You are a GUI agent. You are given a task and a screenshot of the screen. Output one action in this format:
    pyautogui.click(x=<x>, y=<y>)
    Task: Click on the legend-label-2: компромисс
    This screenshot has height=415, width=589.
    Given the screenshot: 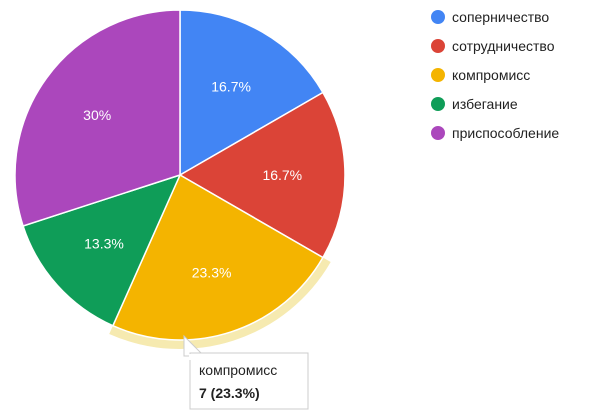 What is the action you would take?
    pyautogui.click(x=491, y=75)
    